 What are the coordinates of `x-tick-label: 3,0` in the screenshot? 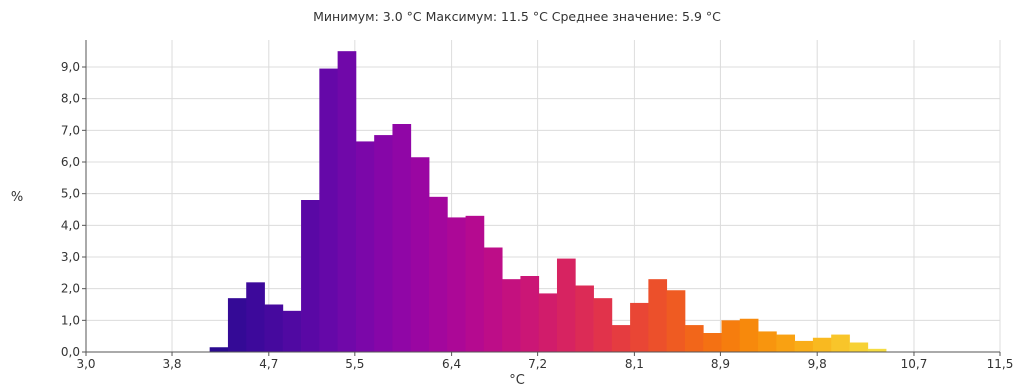 It's located at (85, 364).